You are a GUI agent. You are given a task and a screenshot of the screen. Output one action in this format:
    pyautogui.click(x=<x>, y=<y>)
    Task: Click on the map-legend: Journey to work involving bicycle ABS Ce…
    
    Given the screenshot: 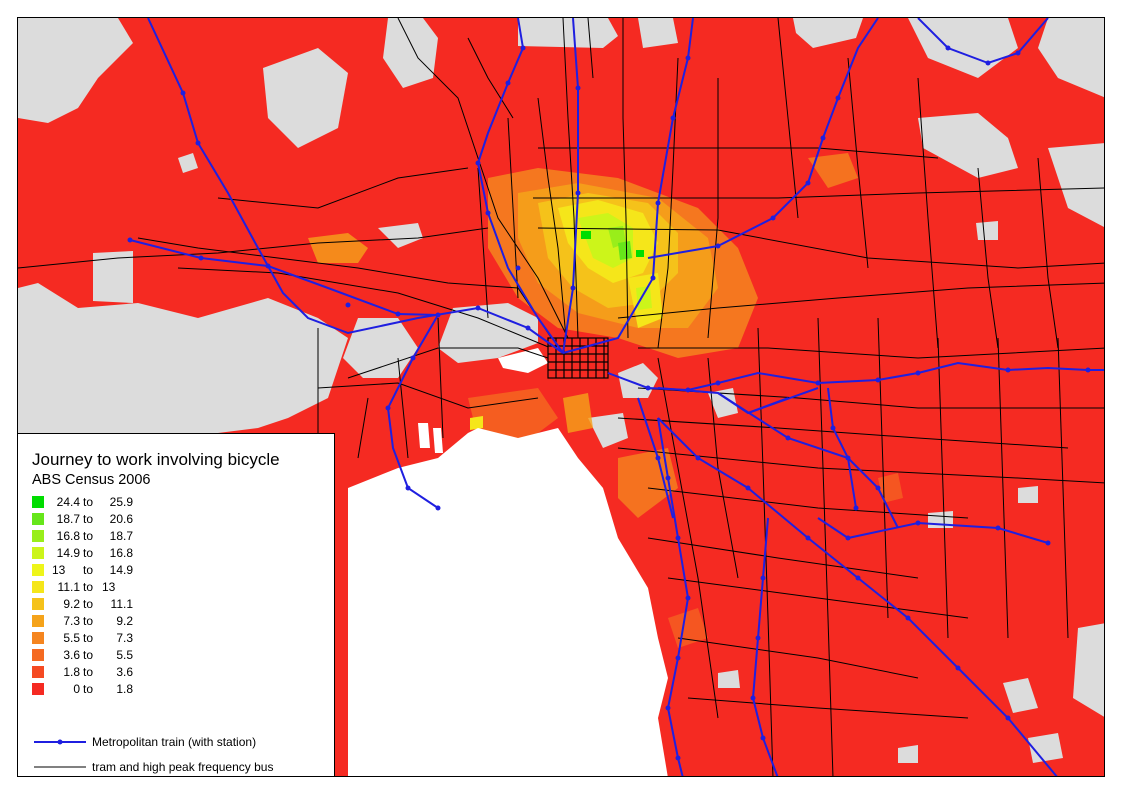 What is the action you would take?
    pyautogui.click(x=176, y=605)
    